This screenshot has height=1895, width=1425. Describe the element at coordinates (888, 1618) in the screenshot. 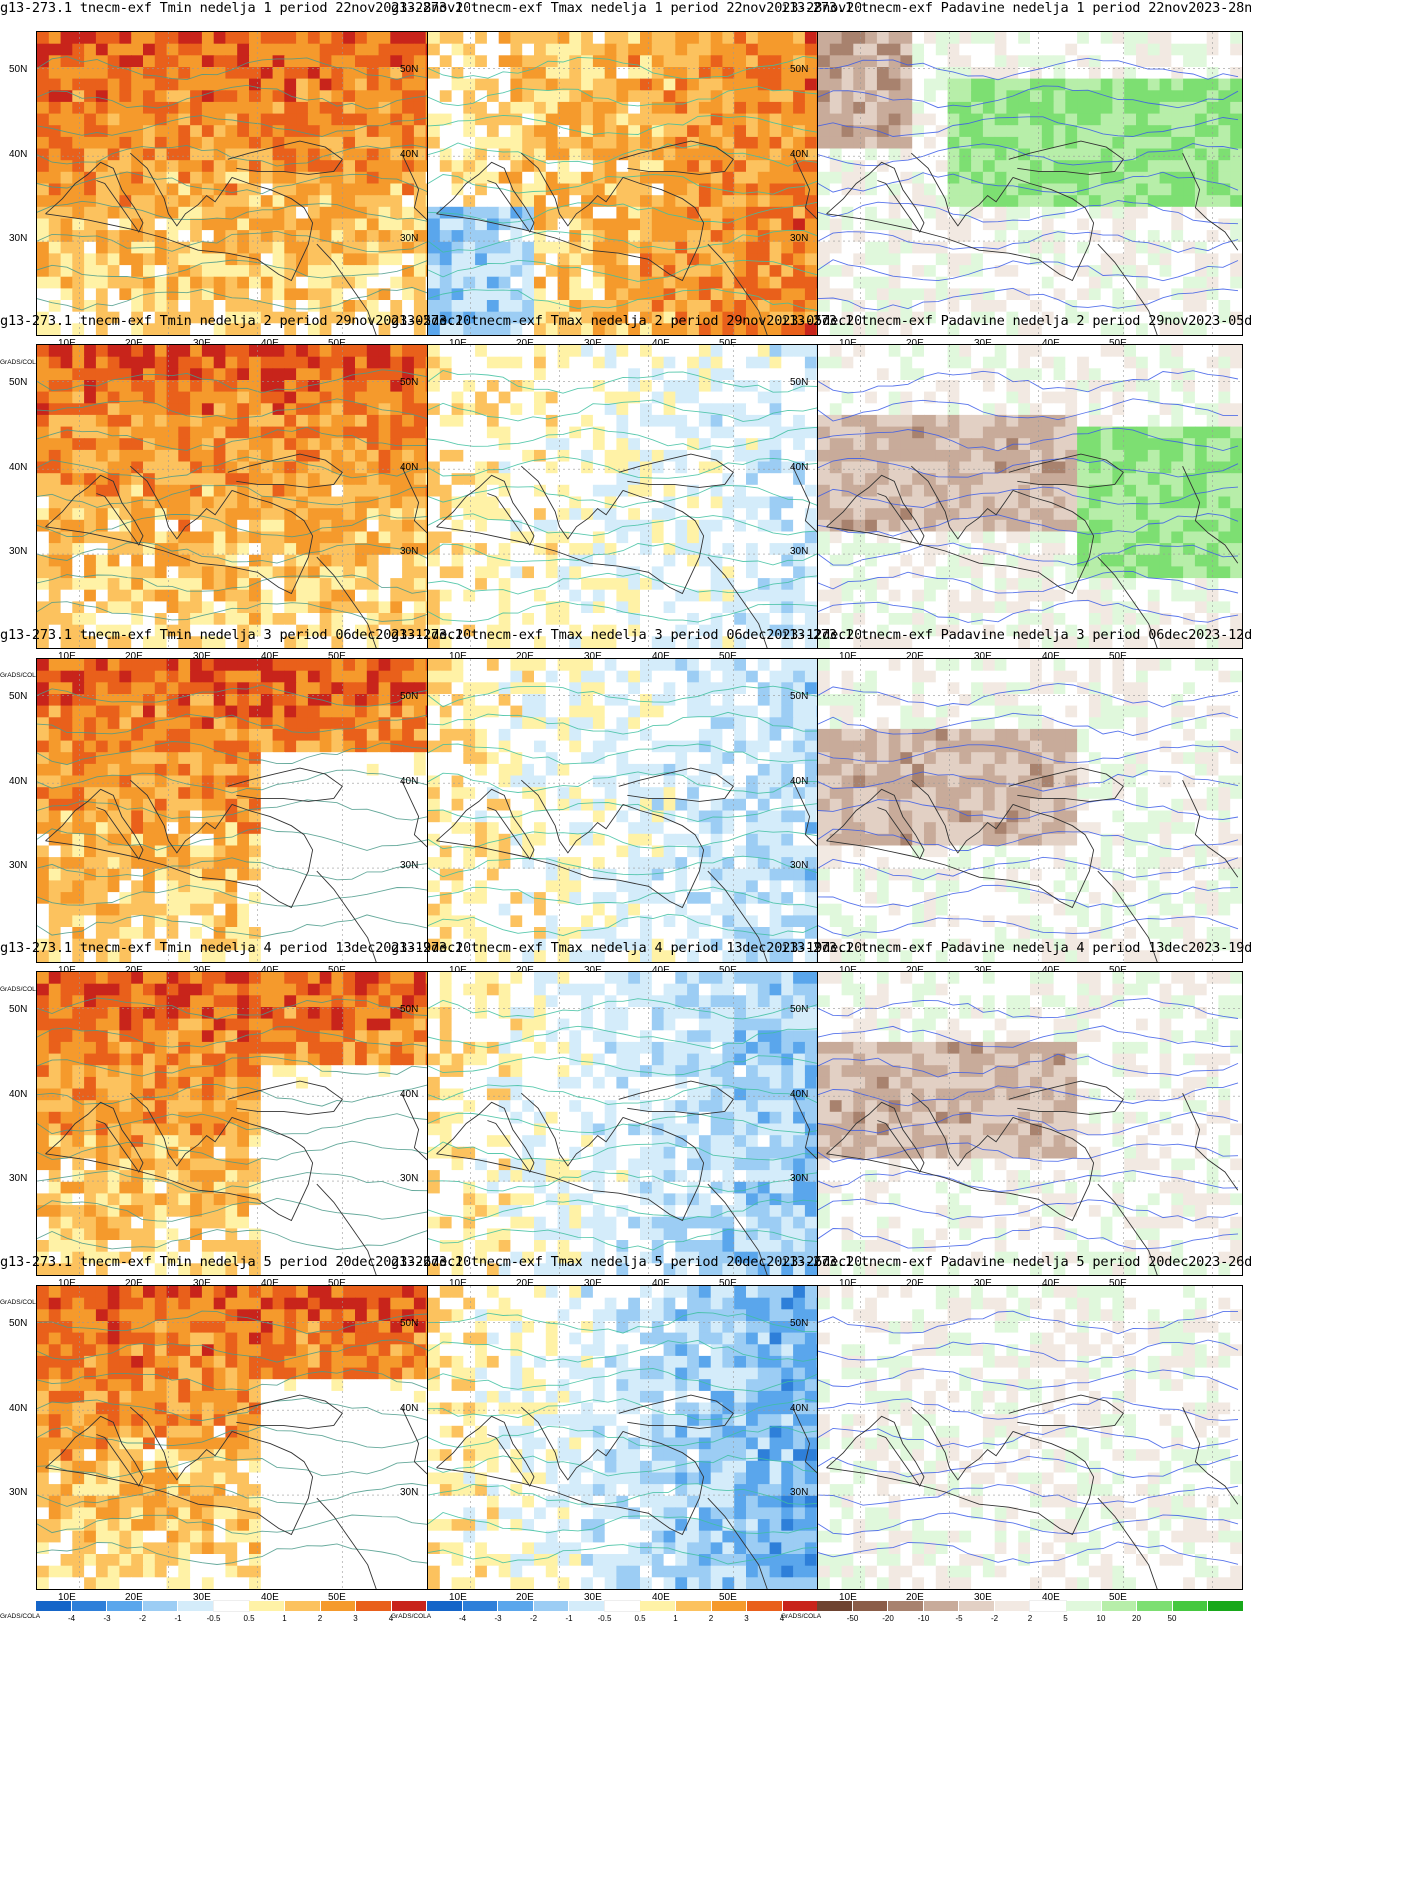

I see `colorbar-tick-label: -20` at that location.